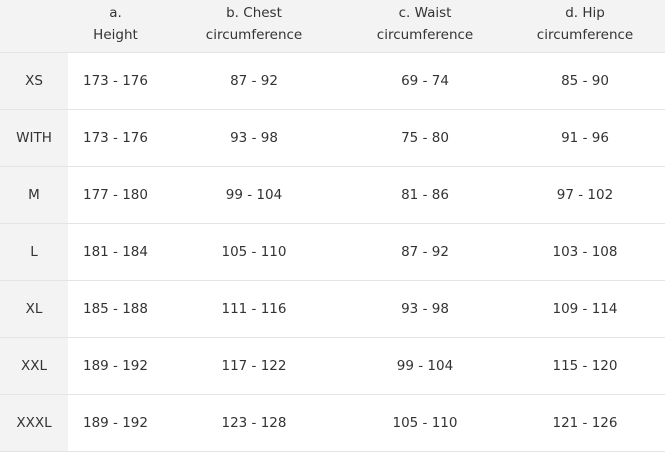 The width and height of the screenshot is (665, 453). I want to click on cell-text: L, so click(34, 252).